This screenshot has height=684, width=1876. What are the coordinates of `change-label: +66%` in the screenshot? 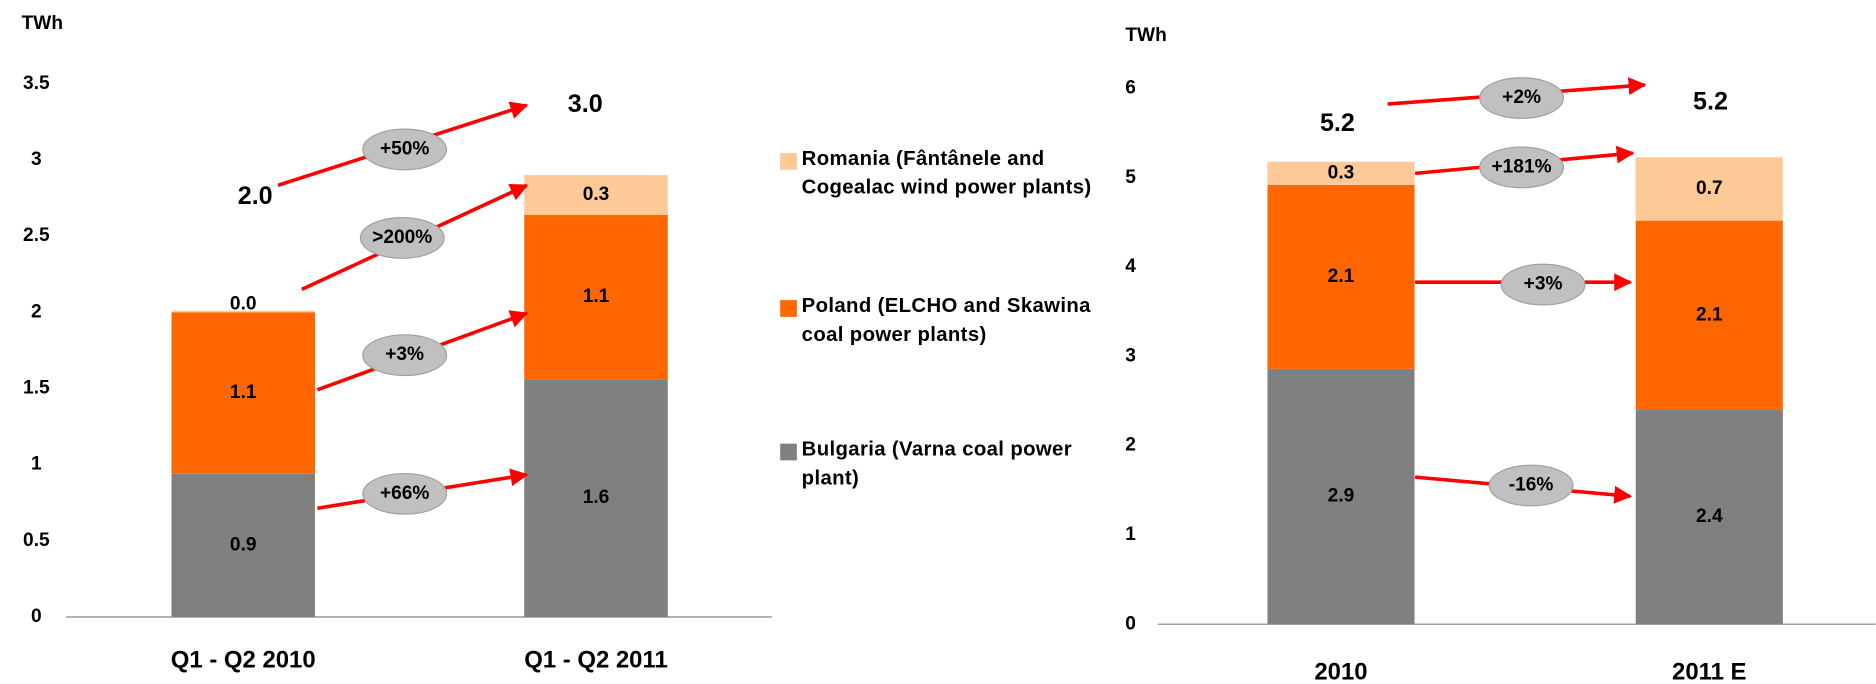 It's located at (404, 493).